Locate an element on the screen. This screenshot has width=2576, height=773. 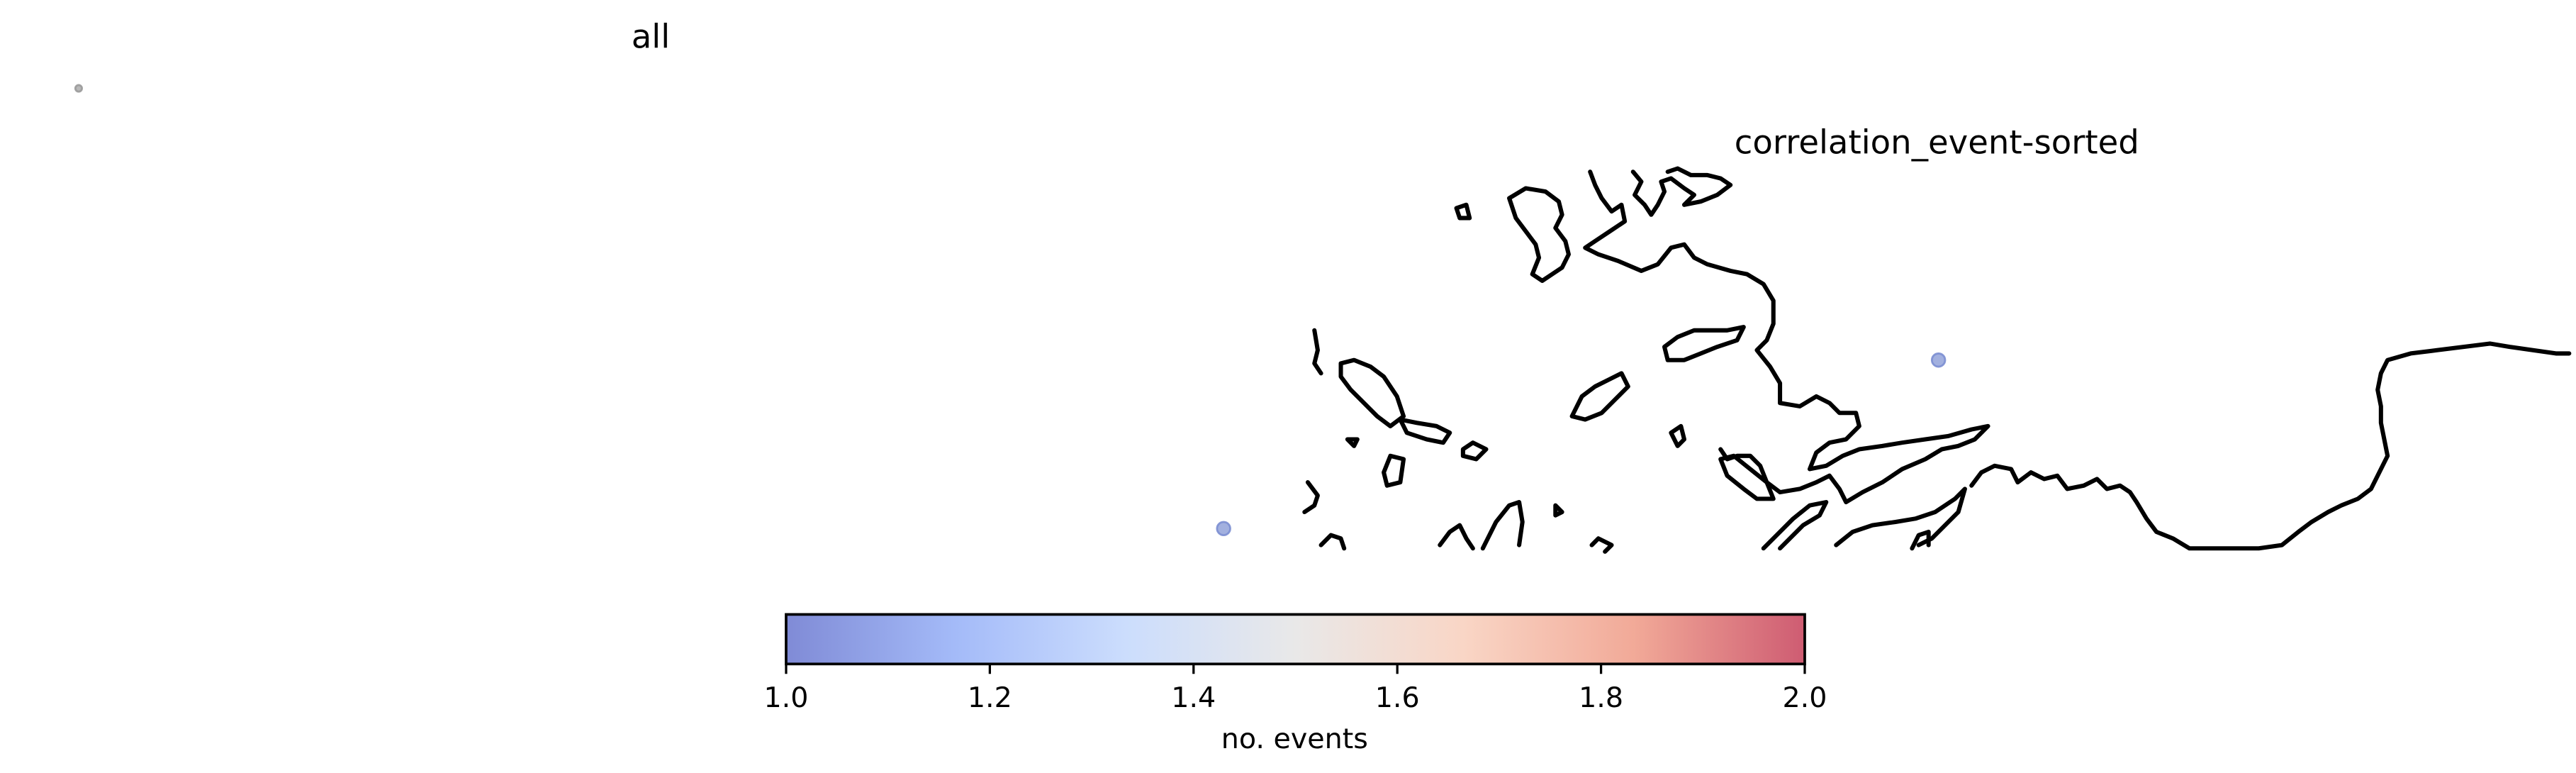
panel-title-all: all is located at coordinates (651, 37).